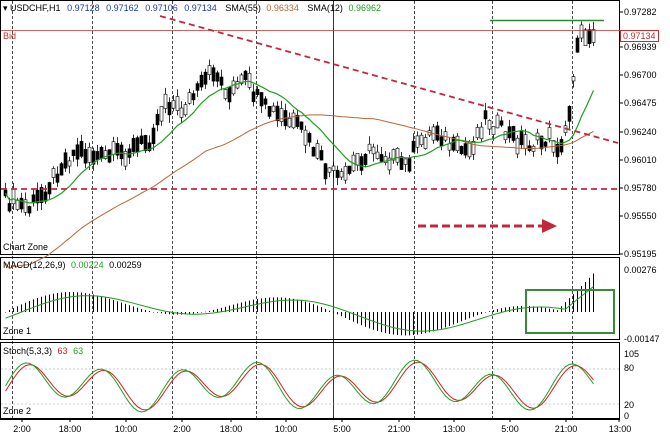 Image resolution: width=670 pixels, height=441 pixels. I want to click on stoch-axis-0: 0, so click(627, 416).